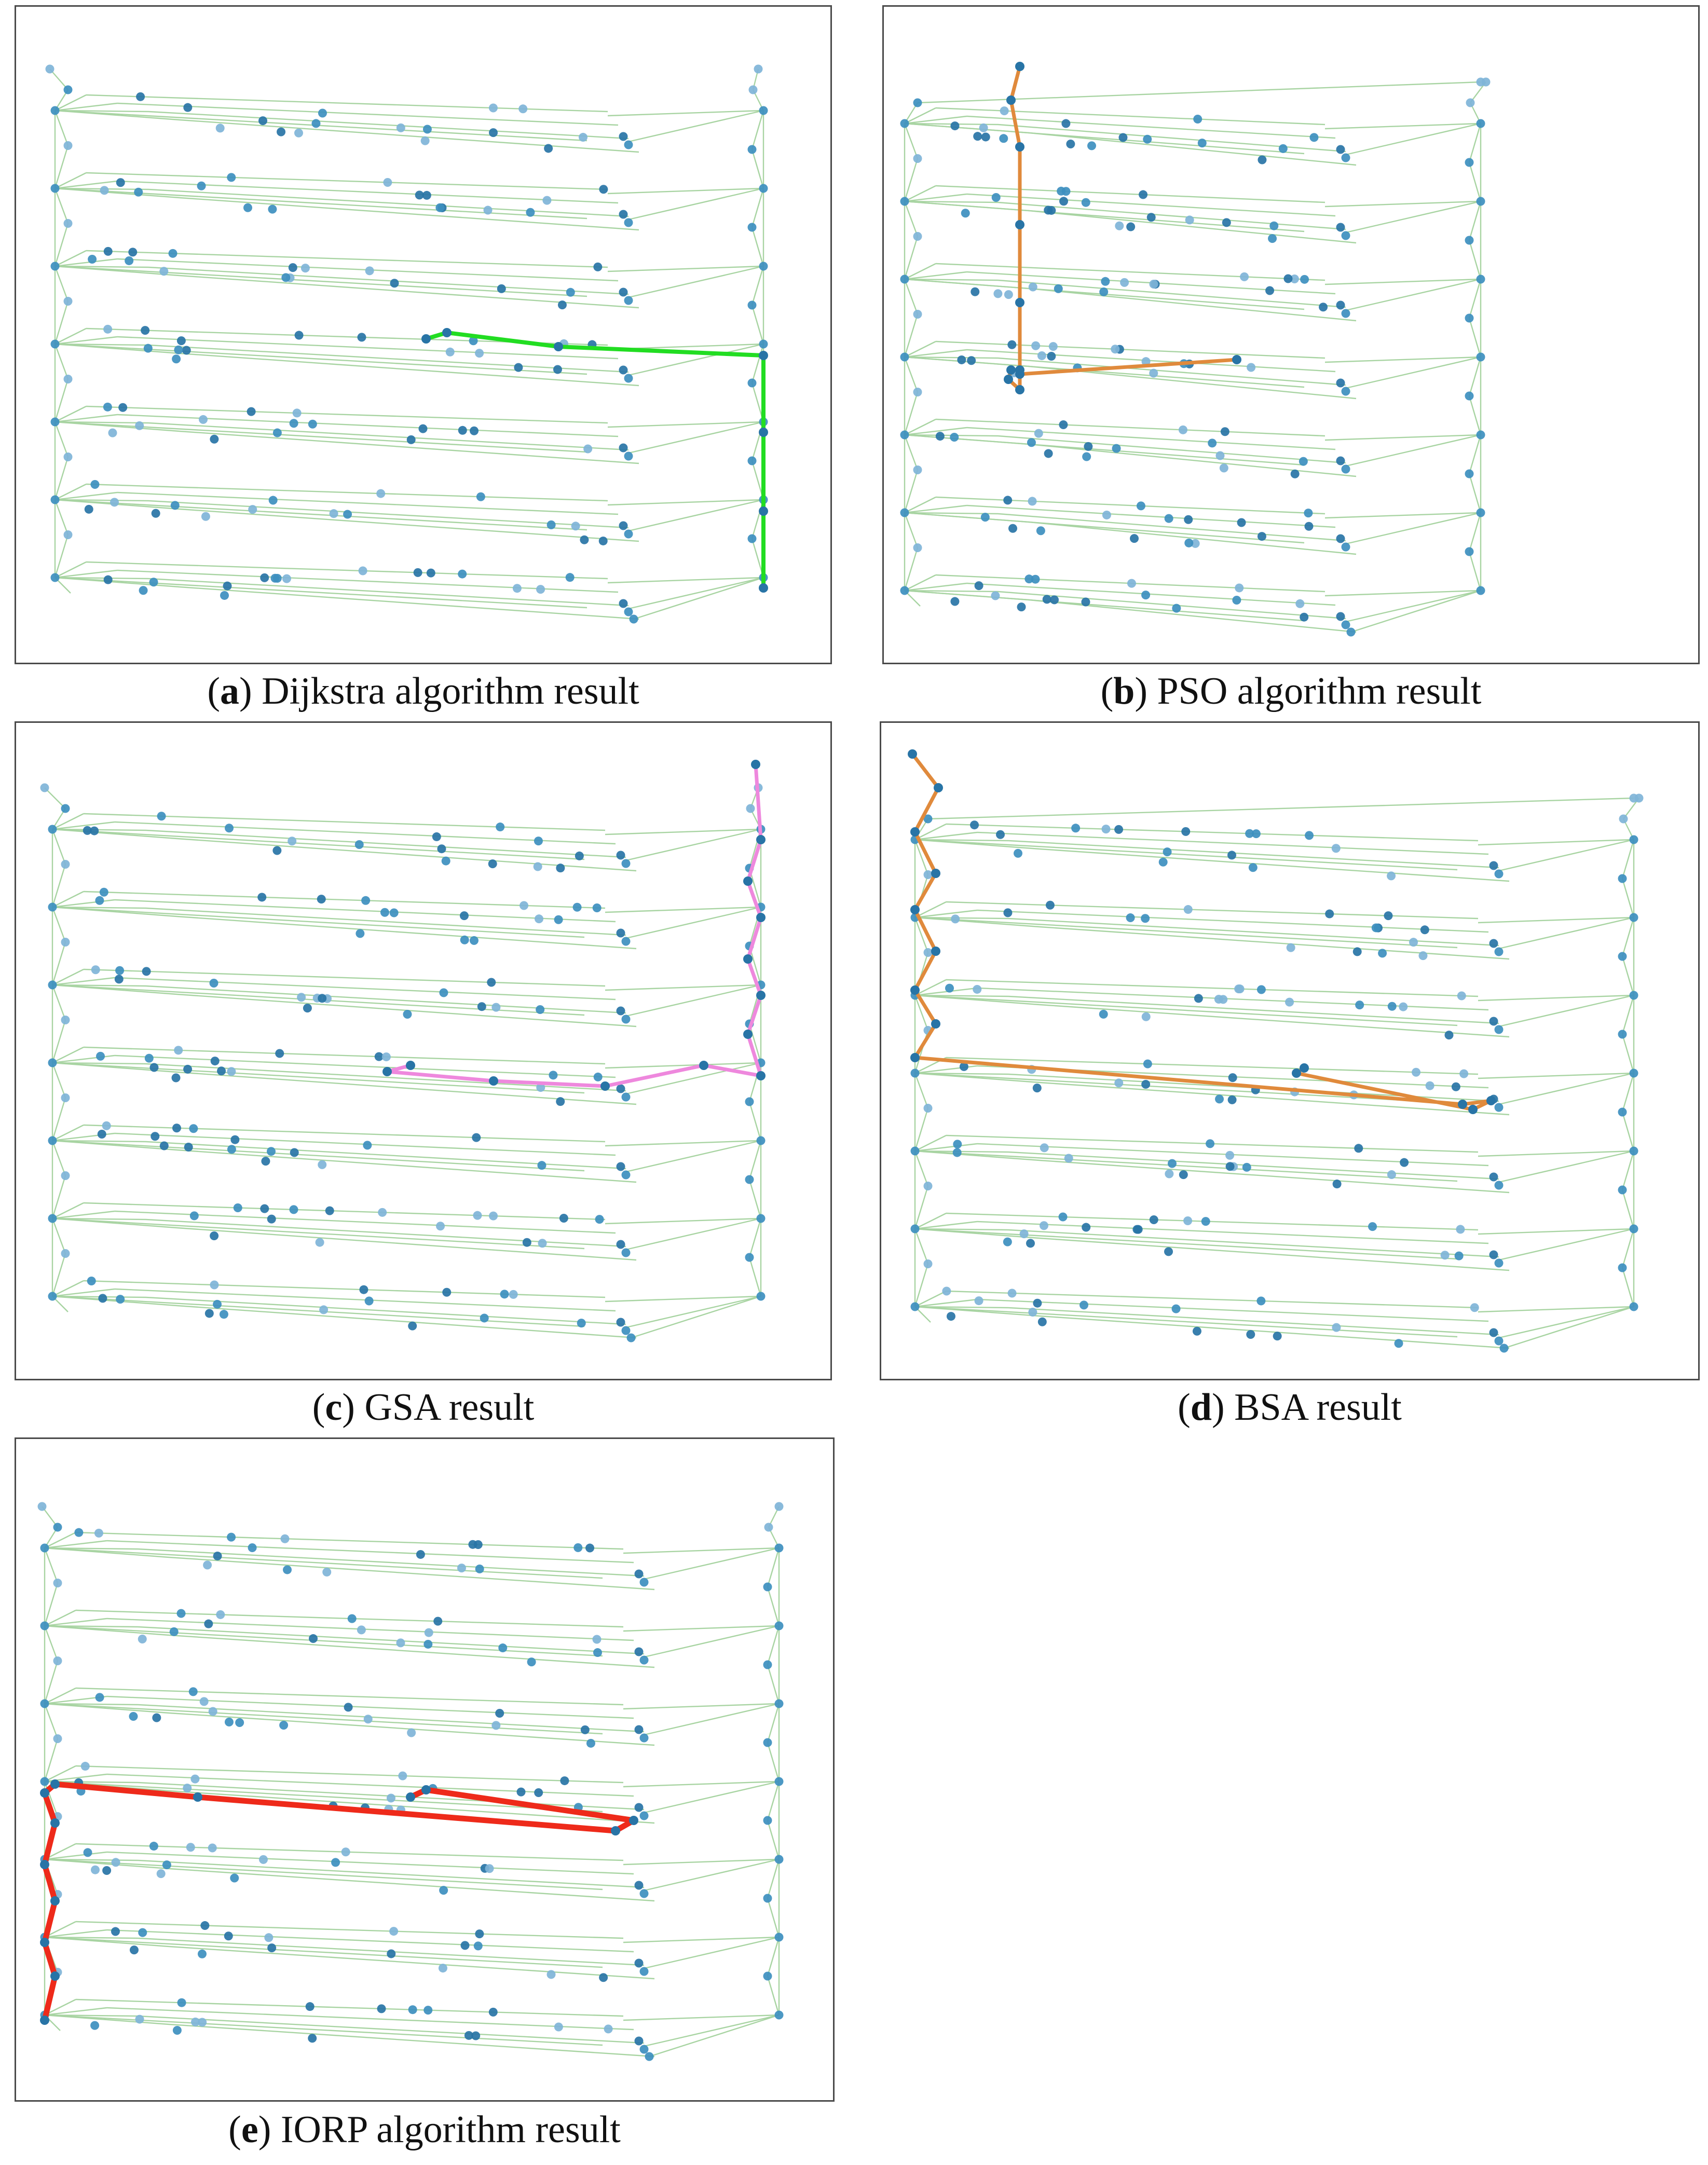 Image resolution: width=1708 pixels, height=2165 pixels. I want to click on node-layer, so click(403, 1062).